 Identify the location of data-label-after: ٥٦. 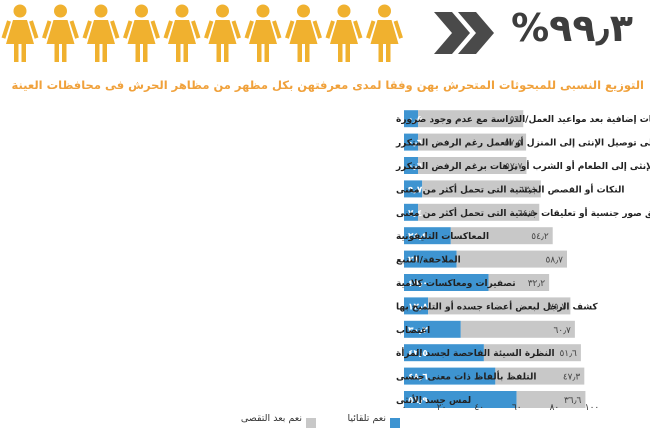
(515, 120).